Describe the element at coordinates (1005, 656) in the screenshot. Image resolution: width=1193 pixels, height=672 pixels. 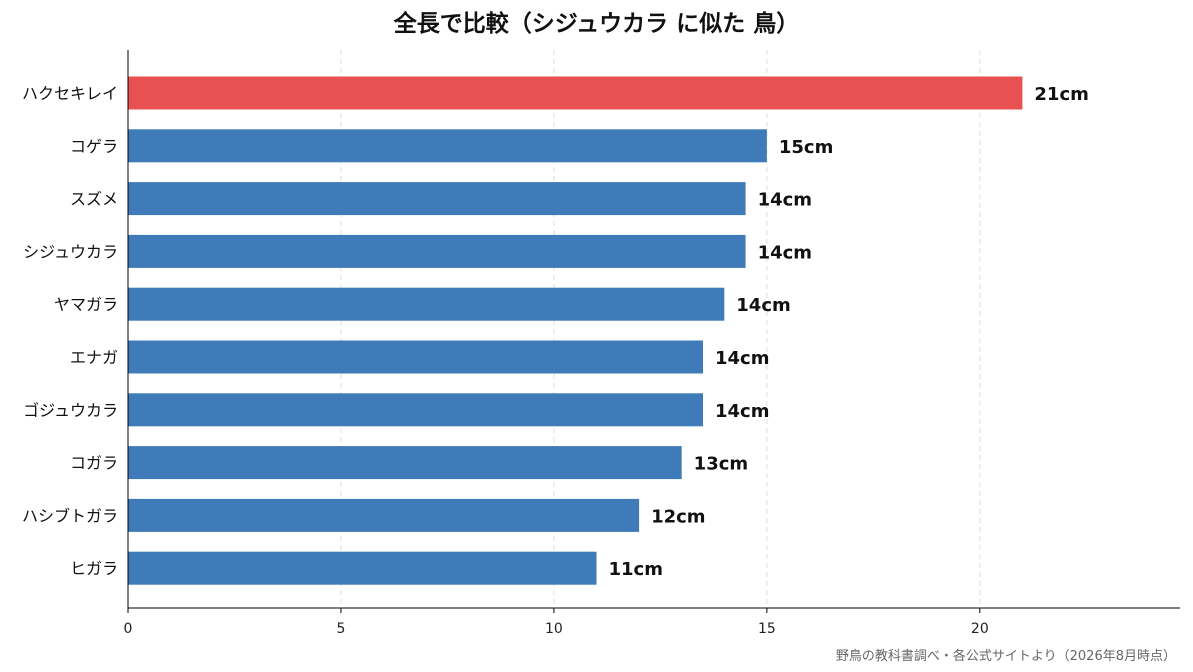
I see `source-note: 野鳥の教科書調べ・各公式サイトより（2026年8月時点）` at that location.